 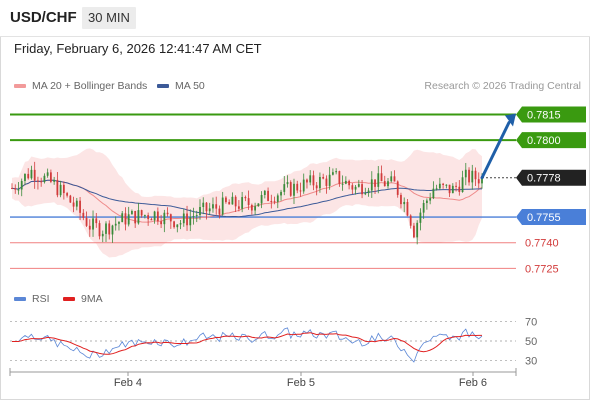 What do you see at coordinates (128, 383) in the screenshot?
I see `x-tick-label: Feb 4` at bounding box center [128, 383].